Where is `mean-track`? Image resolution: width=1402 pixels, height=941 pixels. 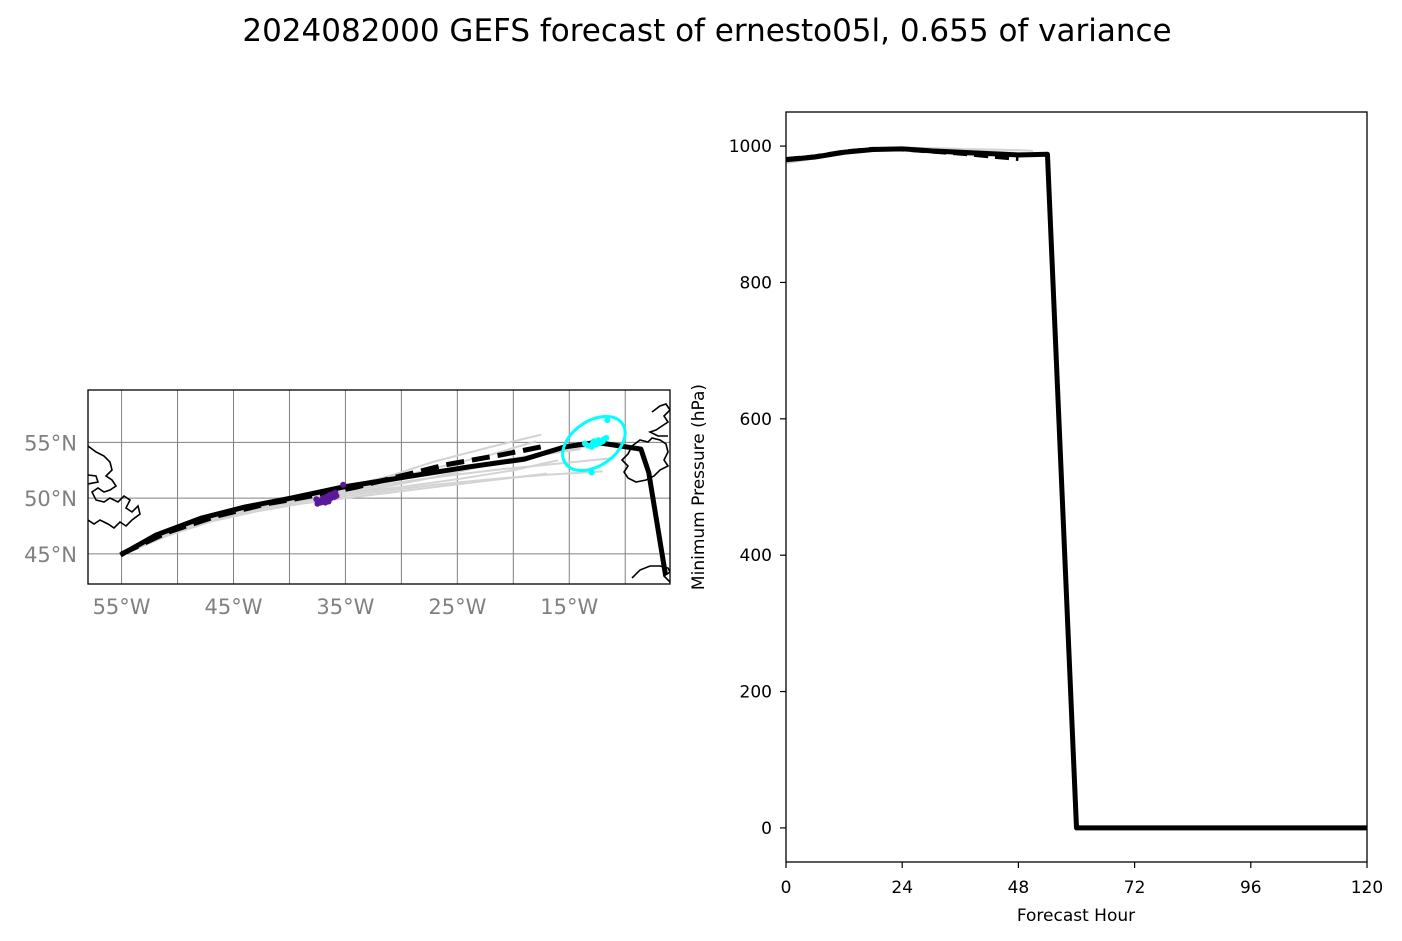
mean-track is located at coordinates (393, 507).